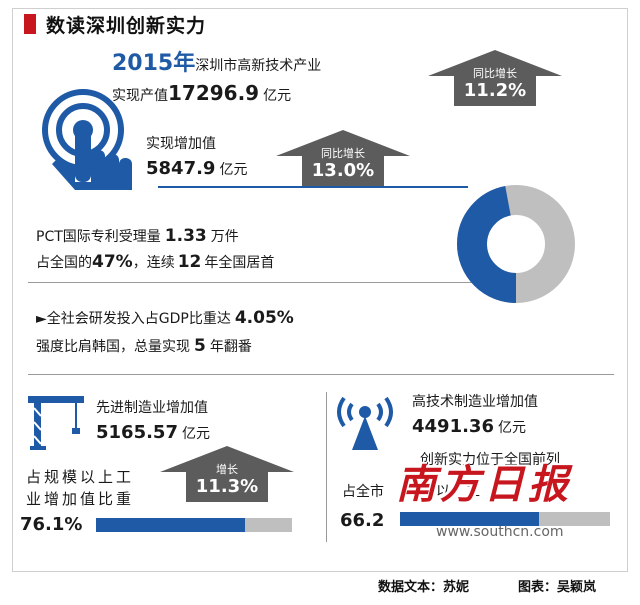 The height and width of the screenshot is (605, 640). I want to click on growth-arrow-advanced: 增长 11.3%, so click(227, 474).